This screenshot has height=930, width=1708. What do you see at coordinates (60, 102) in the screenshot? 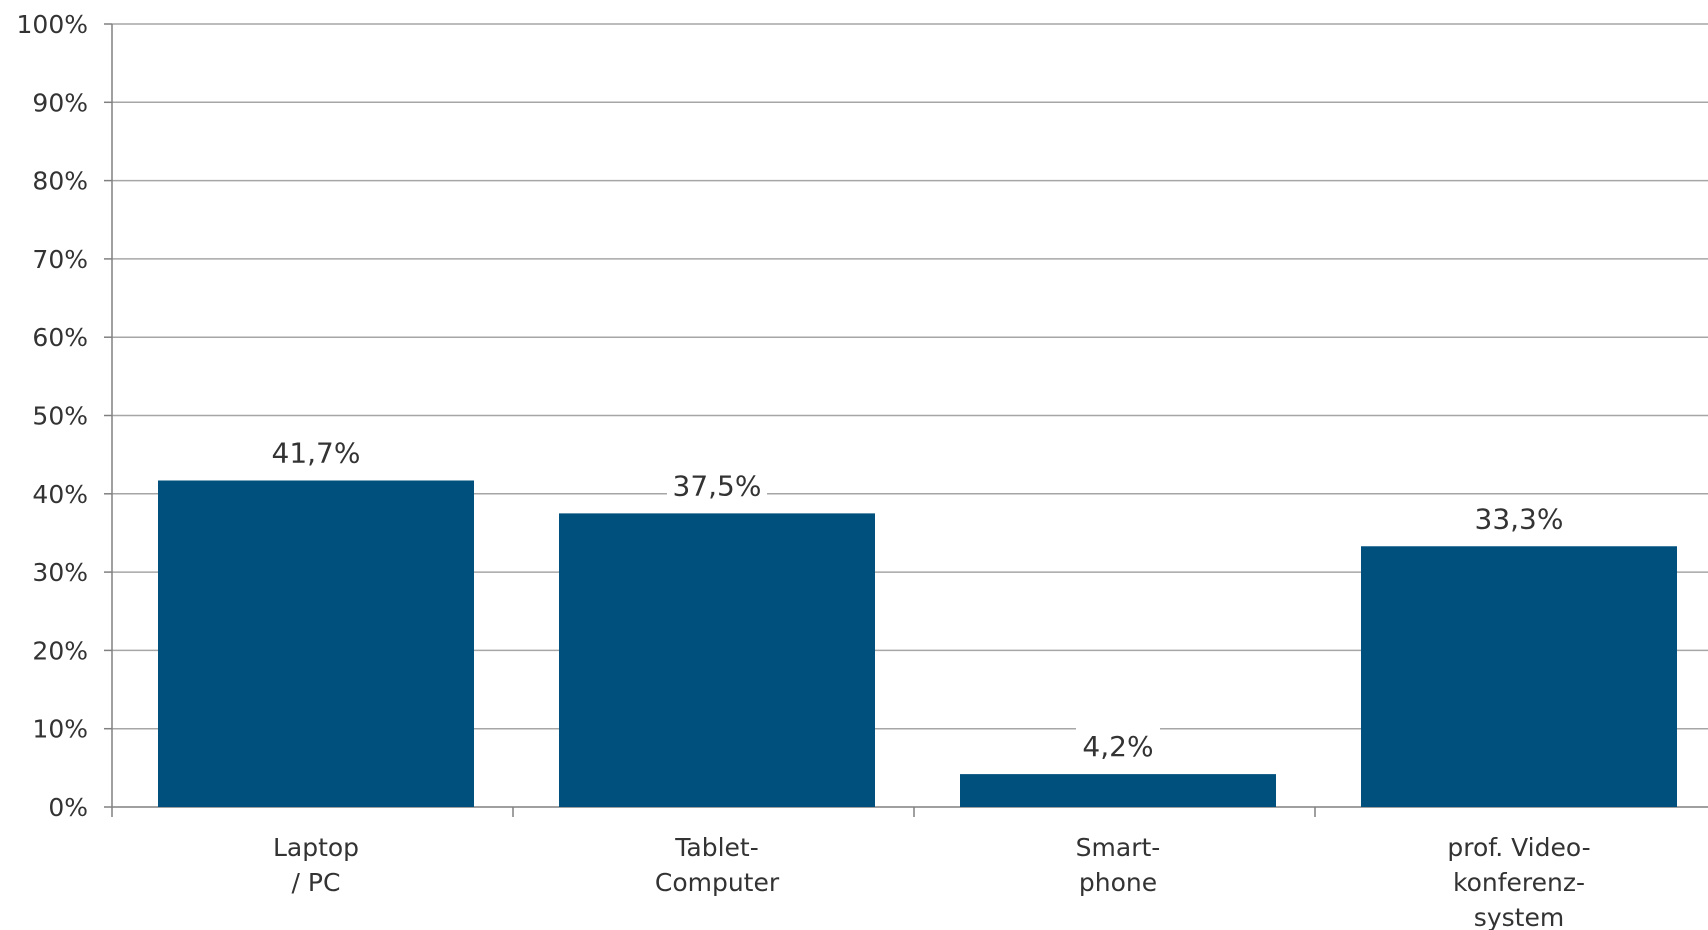
I see `y-tick-label: 90%` at bounding box center [60, 102].